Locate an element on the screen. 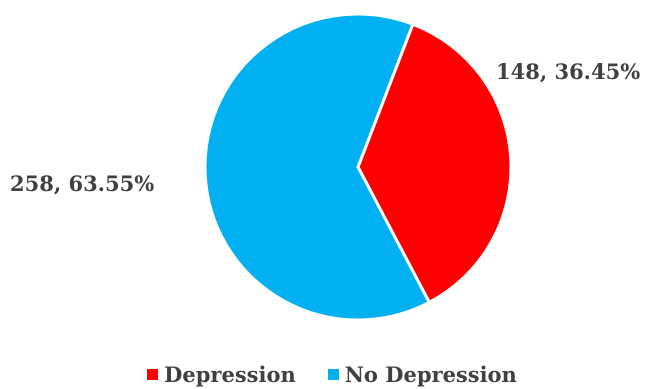  legend-item-depression: Depression is located at coordinates (221, 374).